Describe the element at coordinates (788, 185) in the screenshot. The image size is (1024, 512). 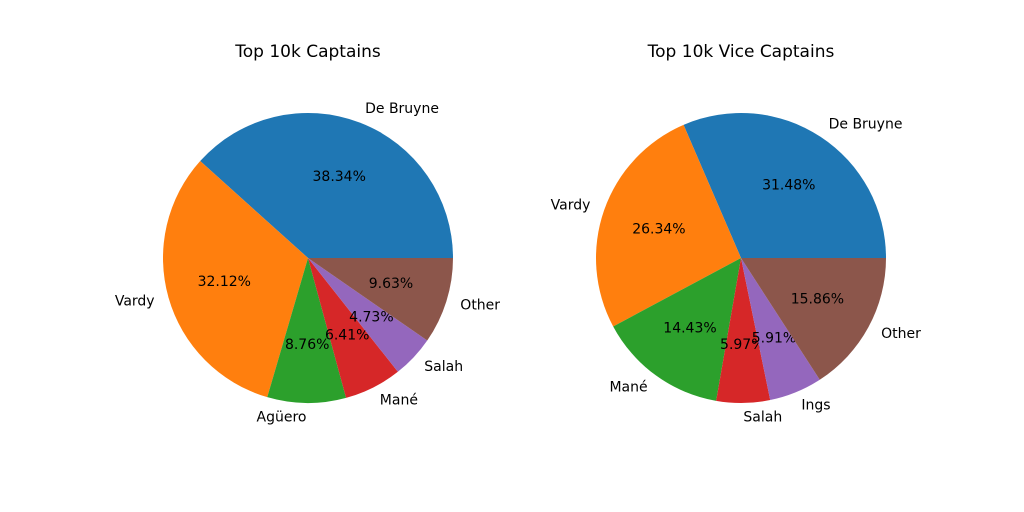
I see `pct-label-de-bruyne: 31.48%` at that location.